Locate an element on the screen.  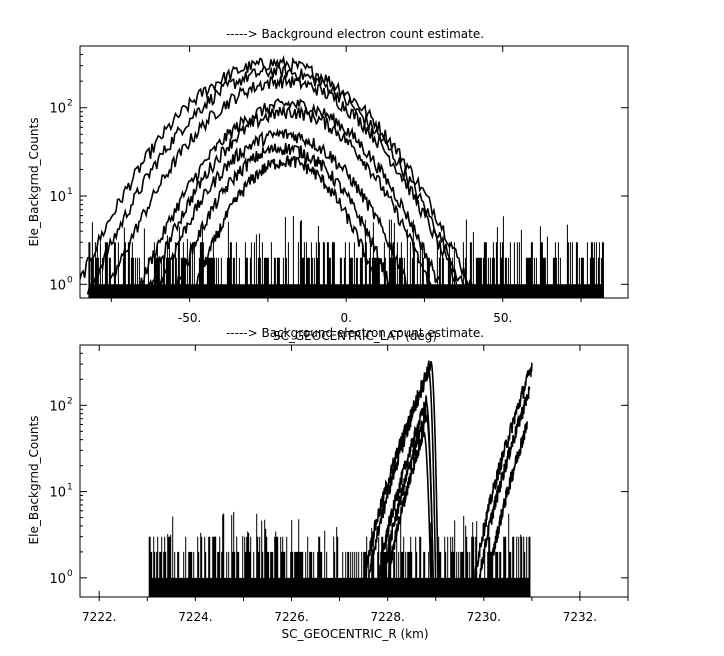
x-tick-label: 7224. is located at coordinates (195, 617).